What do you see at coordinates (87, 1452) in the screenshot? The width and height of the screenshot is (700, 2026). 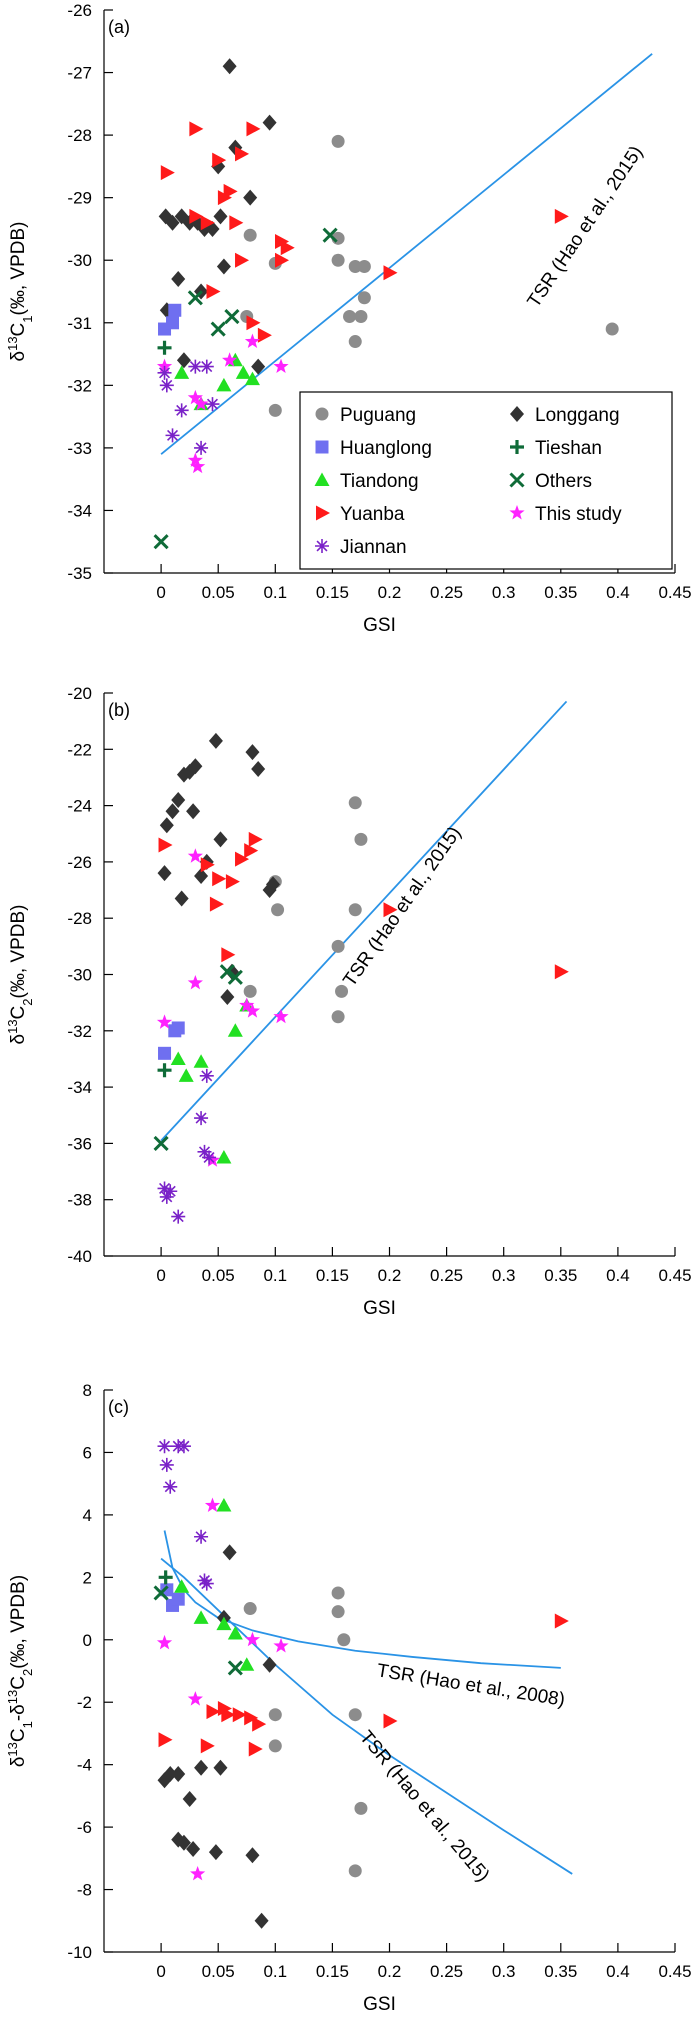 I see `y-tick-label: 6` at bounding box center [87, 1452].